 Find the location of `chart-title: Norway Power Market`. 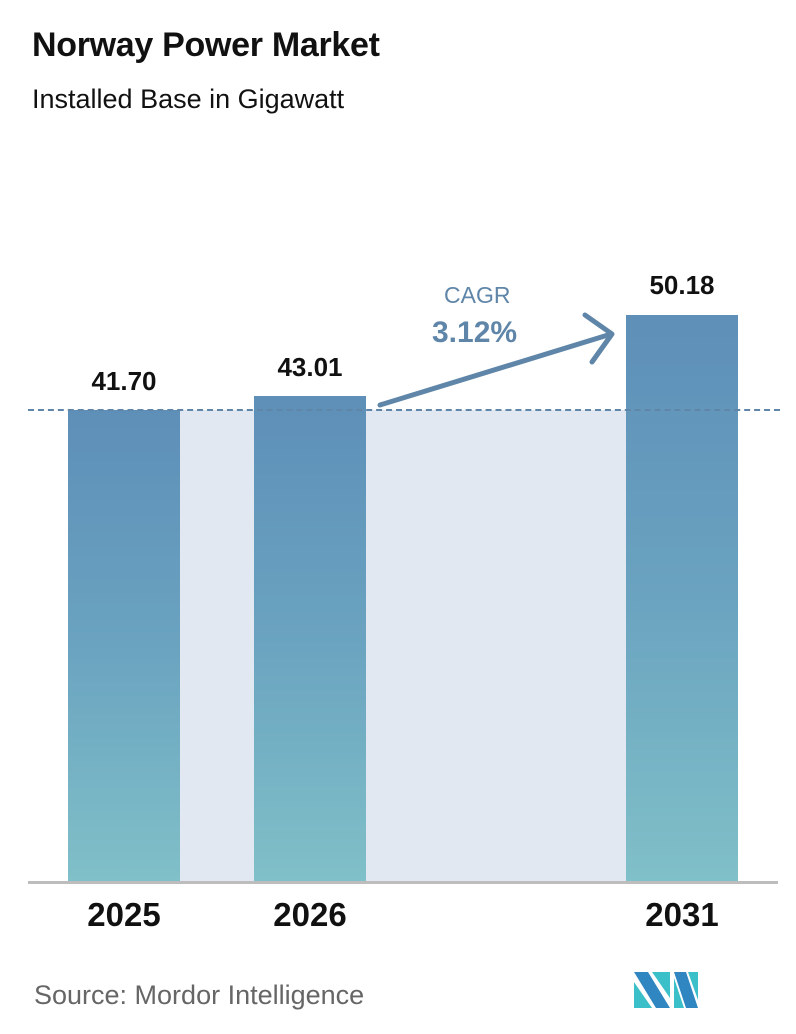

chart-title: Norway Power Market is located at coordinates (206, 45).